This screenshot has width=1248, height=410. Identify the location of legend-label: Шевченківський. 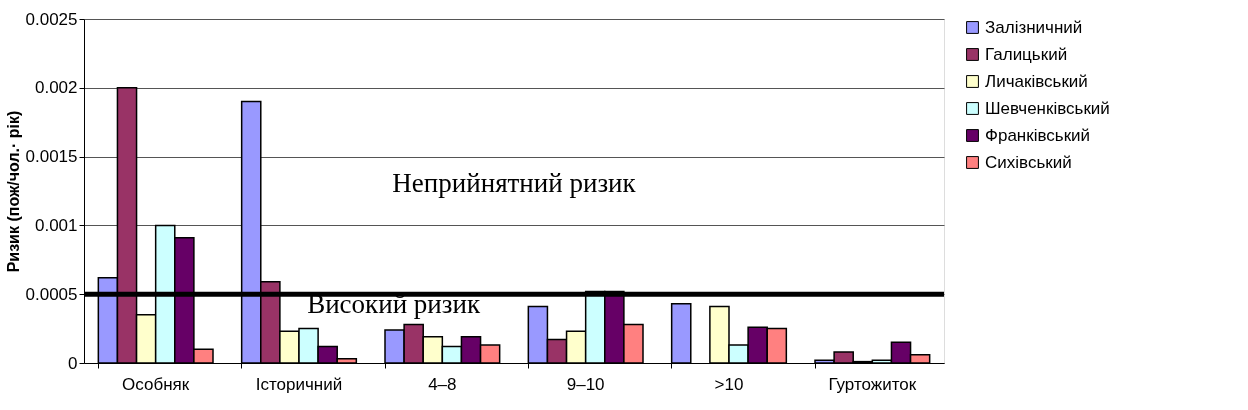
(1047, 108).